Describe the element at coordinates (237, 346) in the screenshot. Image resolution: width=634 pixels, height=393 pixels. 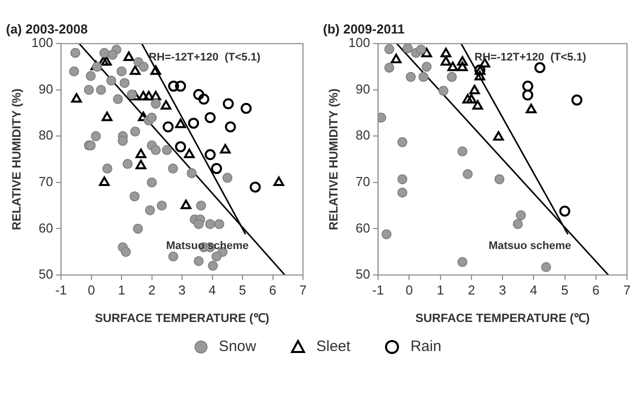
I see `legend-label: Snow` at that location.